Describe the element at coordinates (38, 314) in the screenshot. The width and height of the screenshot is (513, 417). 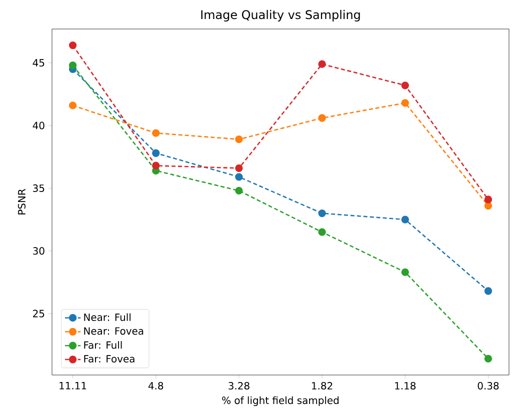
I see `y-tick-label: 25` at that location.